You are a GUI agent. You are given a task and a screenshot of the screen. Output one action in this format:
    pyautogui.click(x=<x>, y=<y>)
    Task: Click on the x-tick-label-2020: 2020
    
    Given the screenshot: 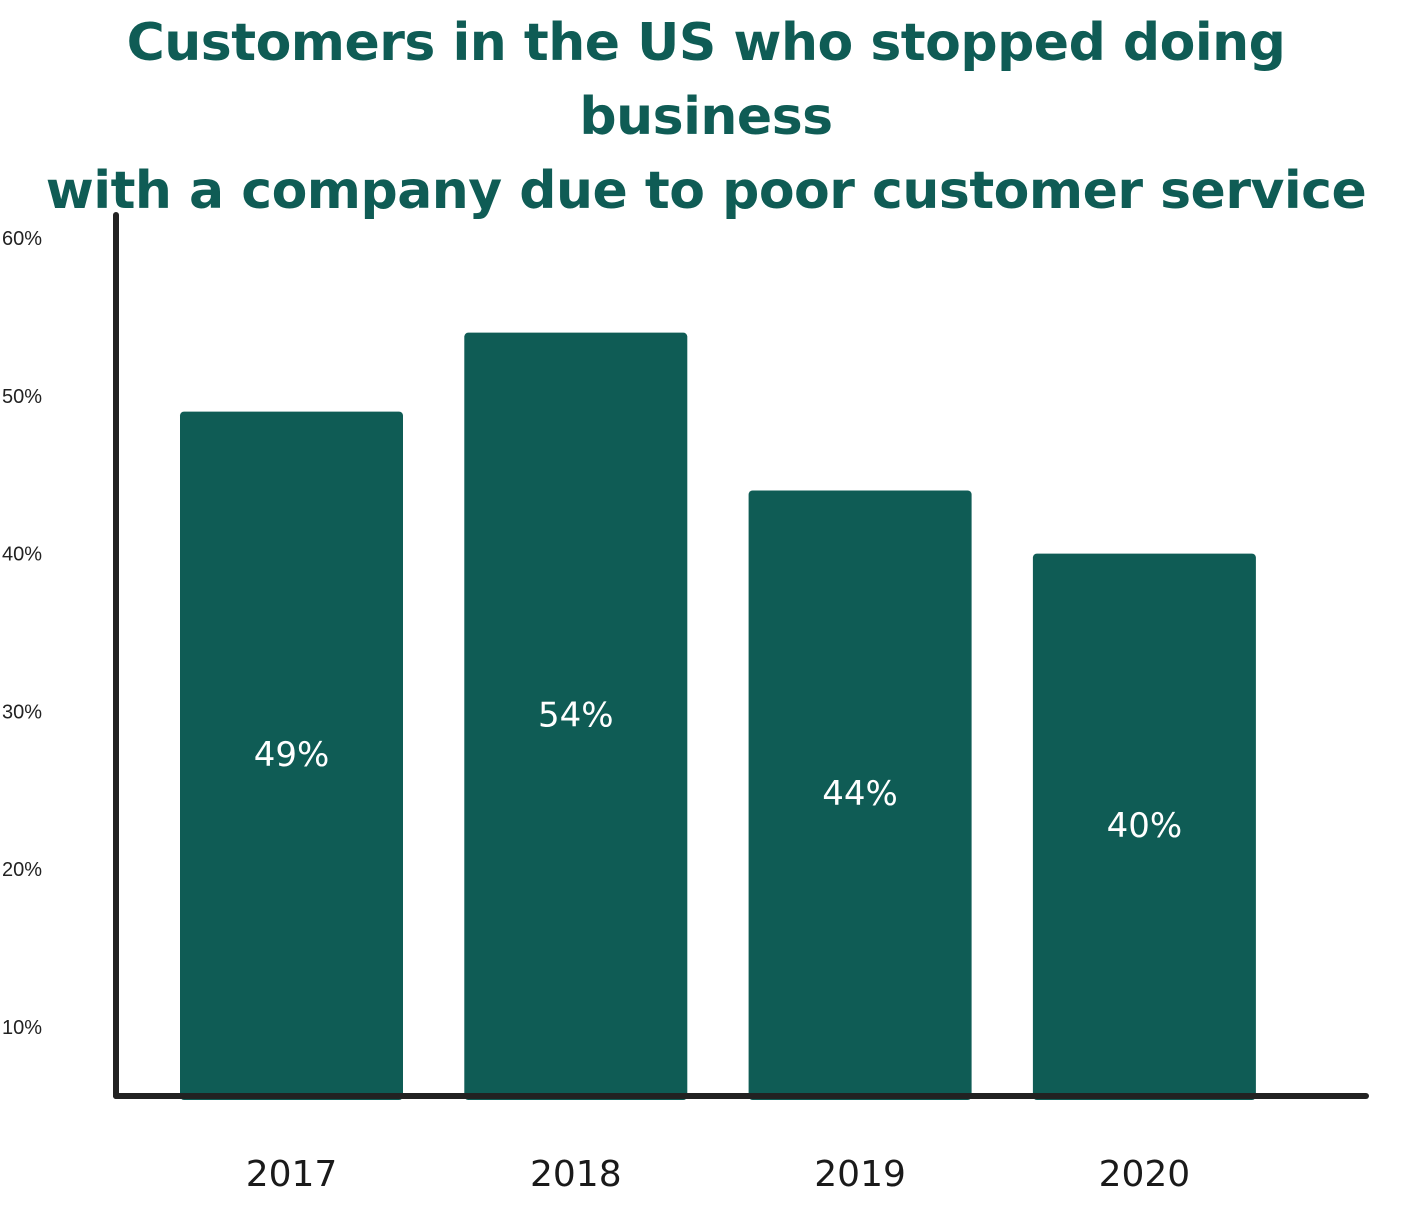 What is the action you would take?
    pyautogui.click(x=1145, y=1174)
    